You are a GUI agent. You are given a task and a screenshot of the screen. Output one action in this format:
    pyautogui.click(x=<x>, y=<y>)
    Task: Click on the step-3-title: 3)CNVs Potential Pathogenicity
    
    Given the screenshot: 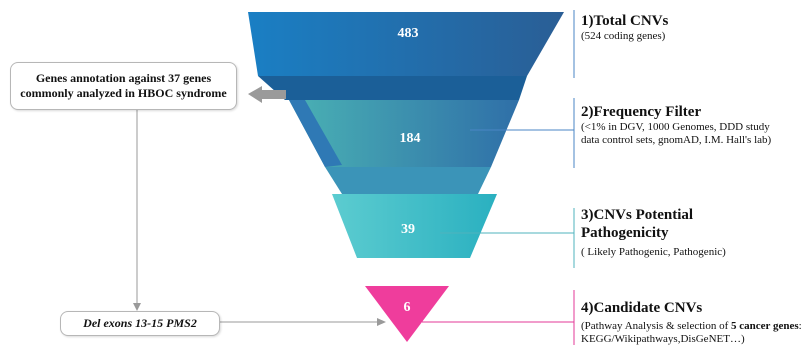 What is the action you would take?
    pyautogui.click(x=637, y=224)
    